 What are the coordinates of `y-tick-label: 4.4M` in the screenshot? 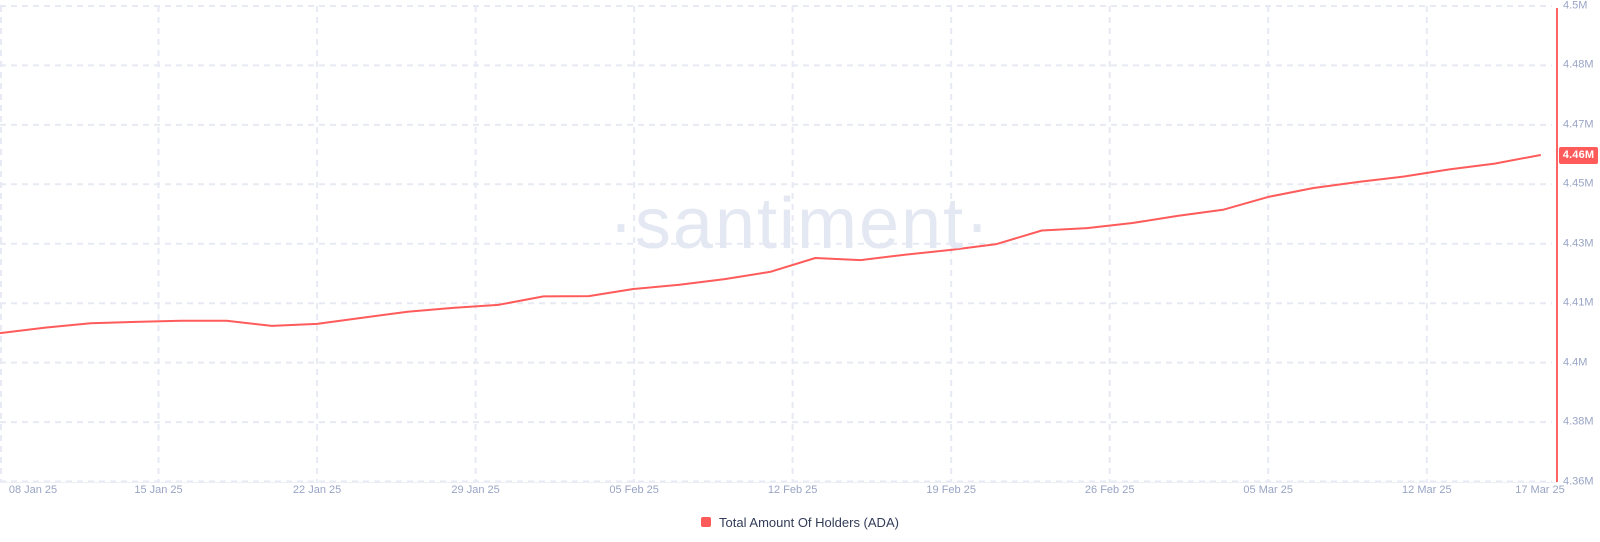 It's located at (1575, 362).